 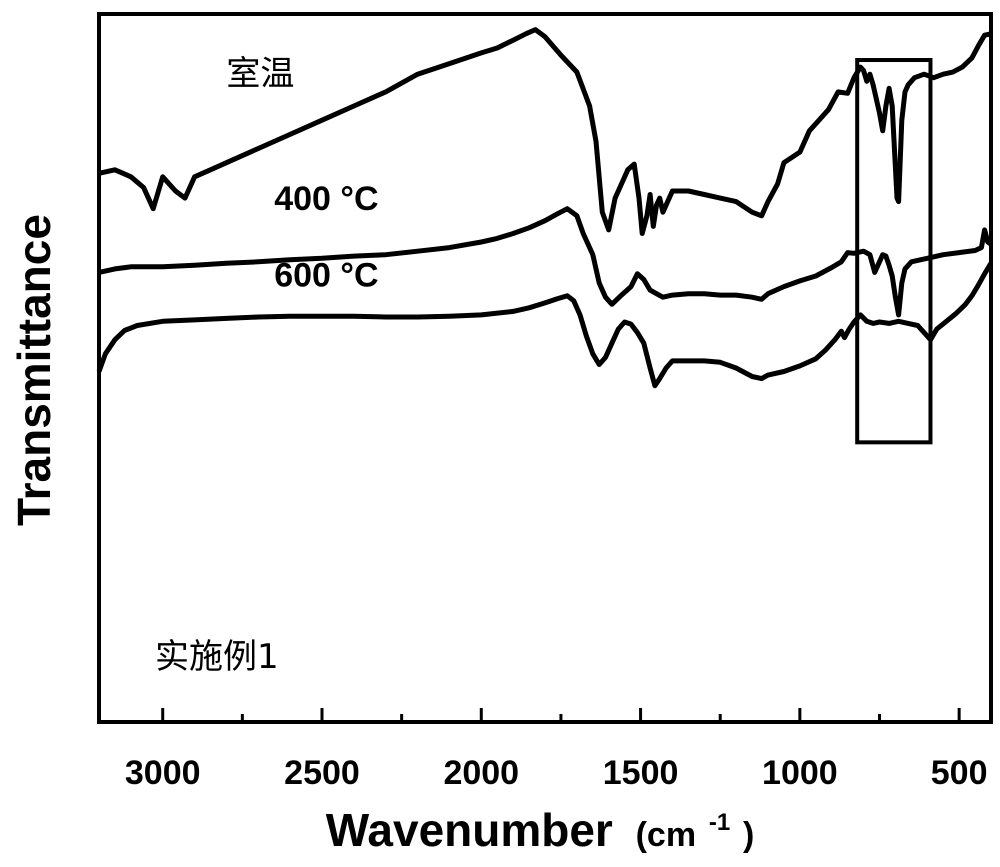 I want to click on series-labels: 室温 400 °C 600 °C, so click(x=302, y=174).